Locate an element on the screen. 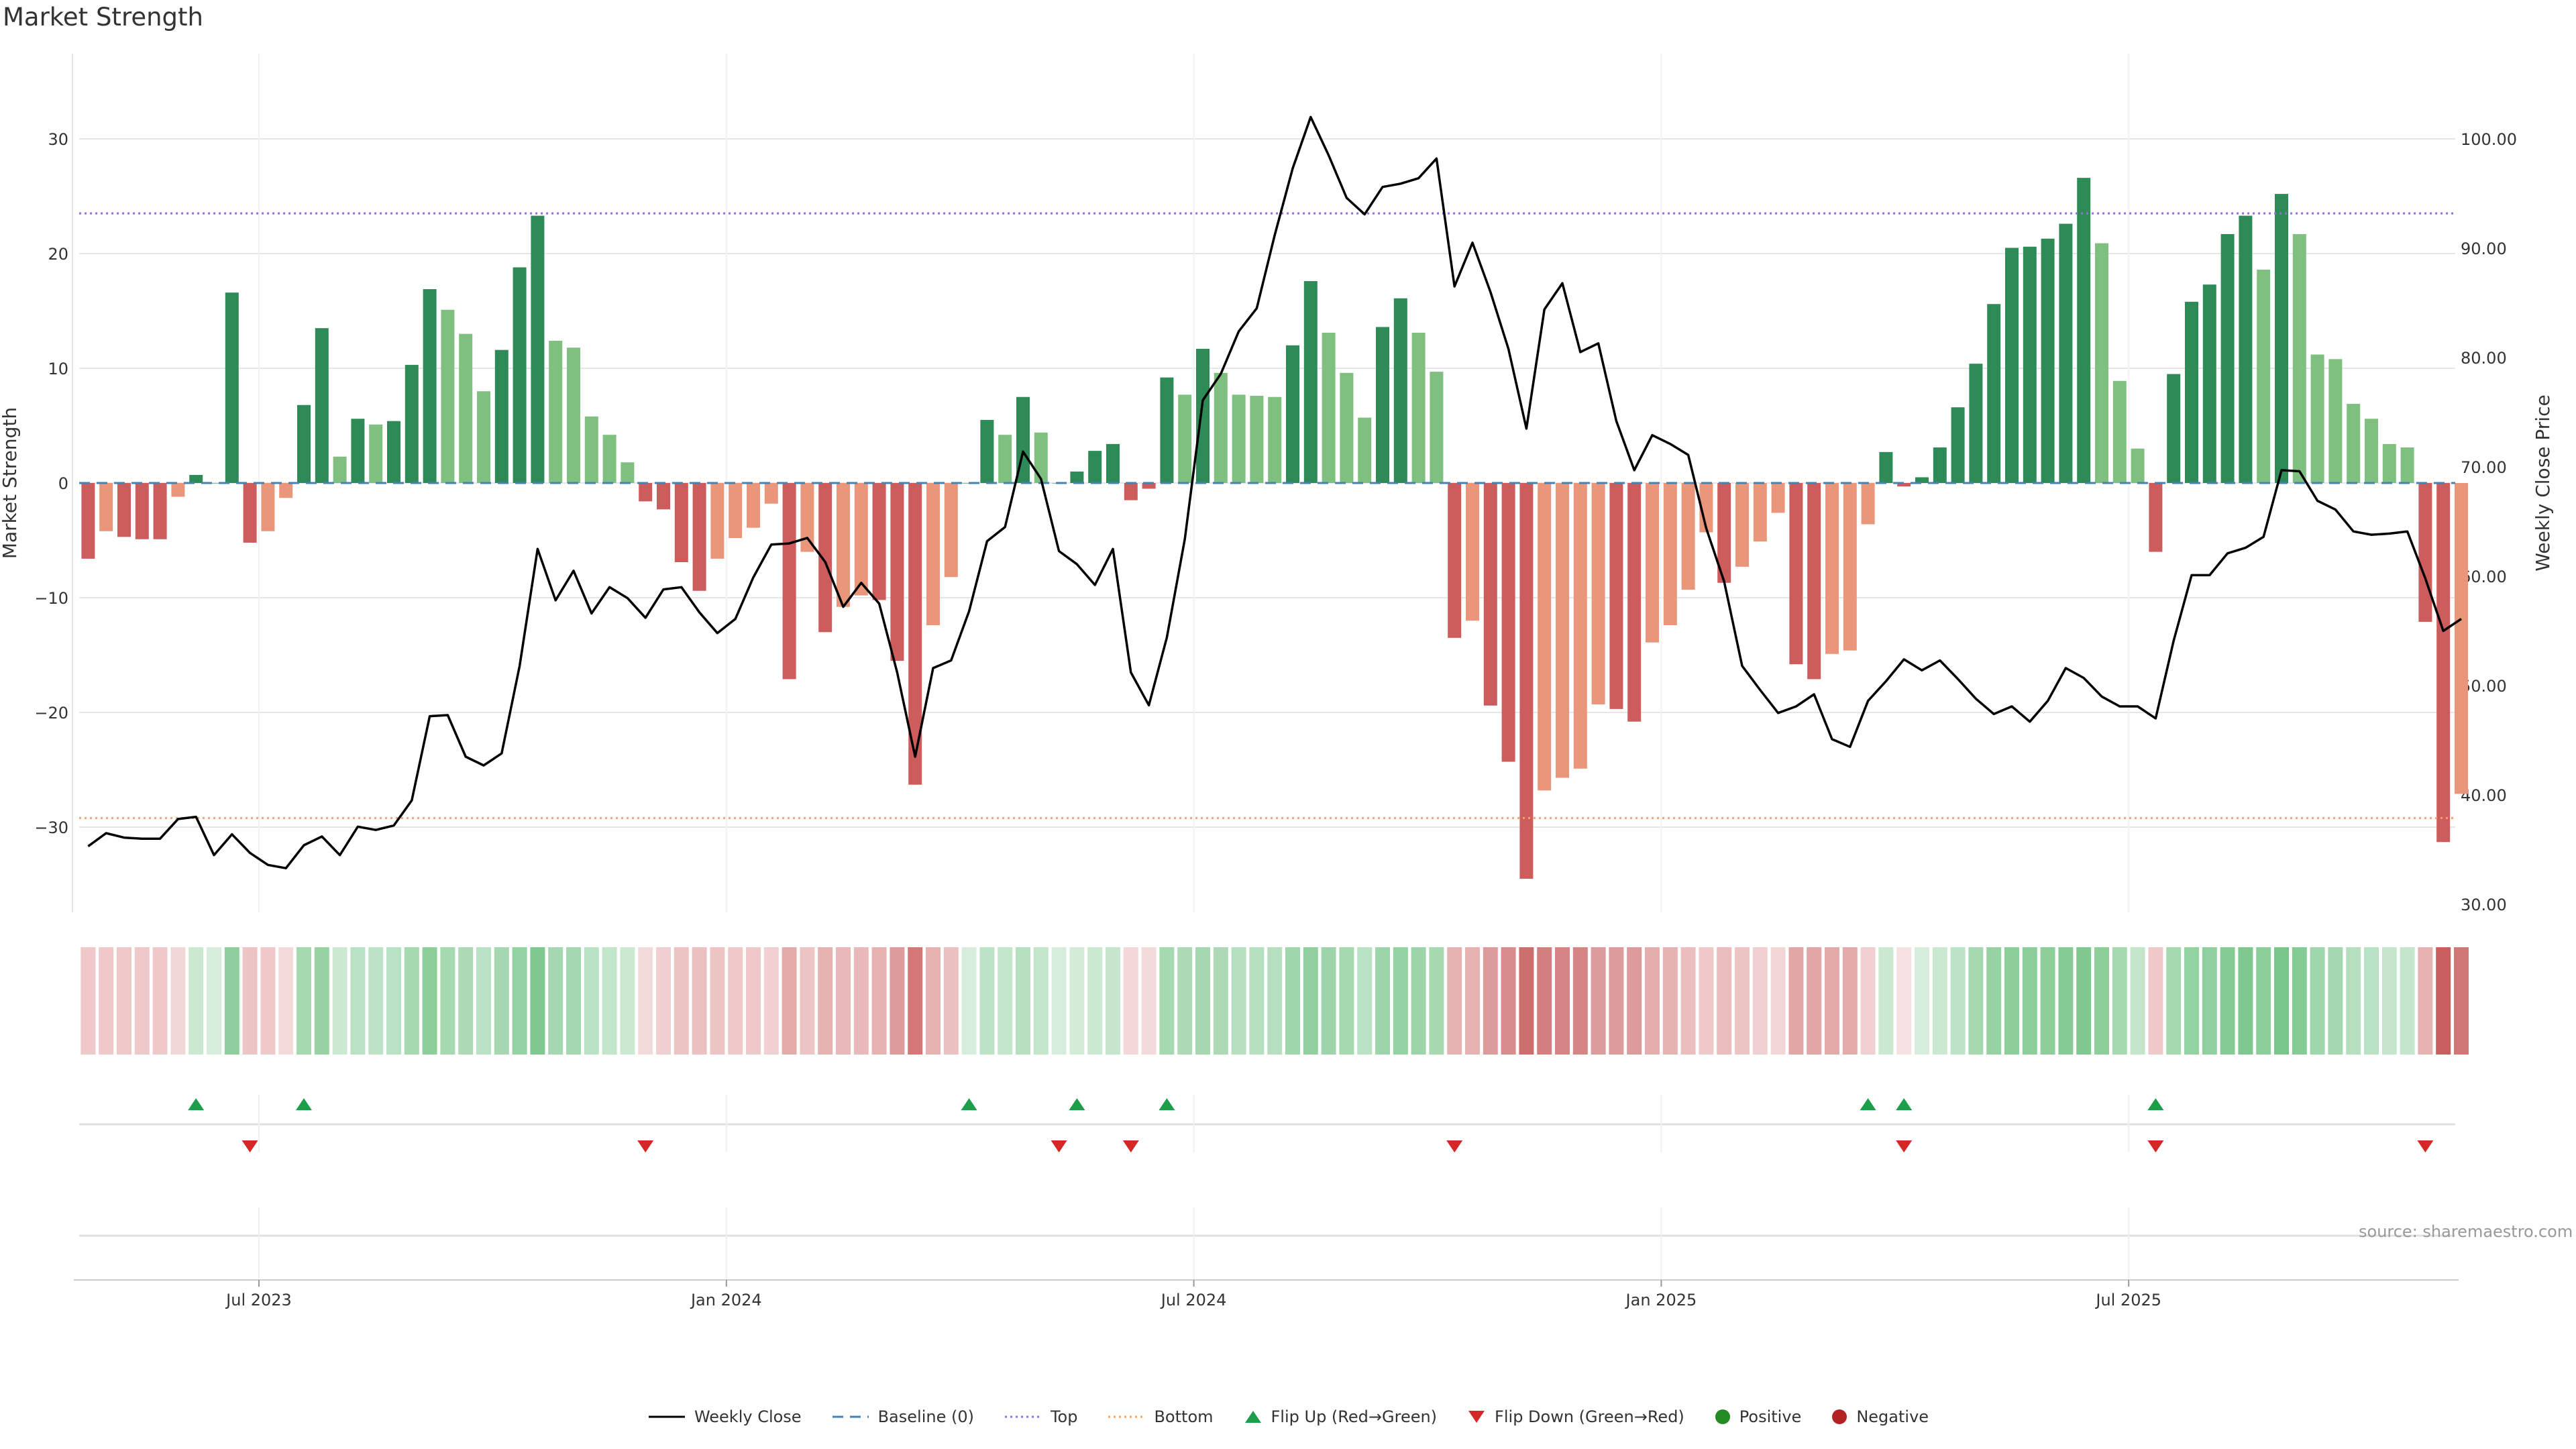  legend-label-negative: Negative is located at coordinates (1892, 1416).